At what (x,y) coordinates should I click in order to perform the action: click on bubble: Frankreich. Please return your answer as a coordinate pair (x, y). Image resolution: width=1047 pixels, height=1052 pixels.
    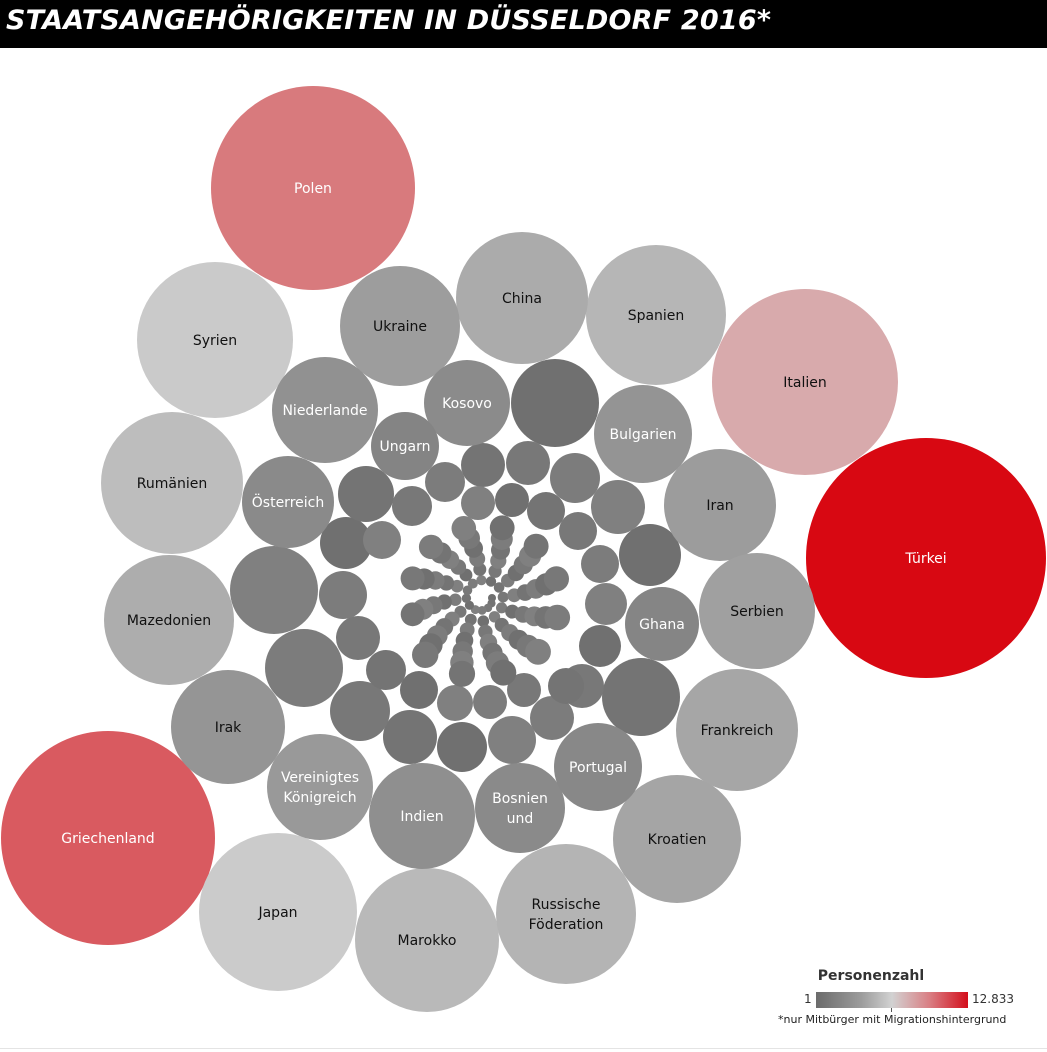
    Looking at the image, I should click on (737, 730).